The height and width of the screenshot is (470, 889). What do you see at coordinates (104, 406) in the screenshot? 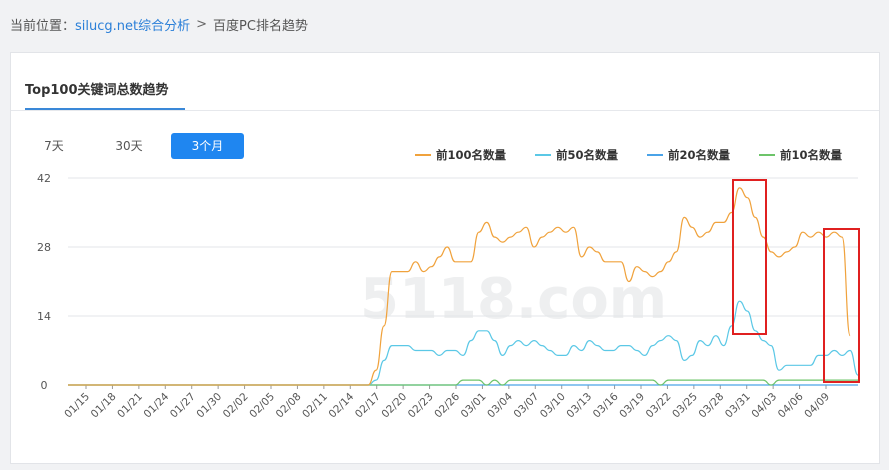
I see `x-tick-label-01-18: 01/18` at bounding box center [104, 406].